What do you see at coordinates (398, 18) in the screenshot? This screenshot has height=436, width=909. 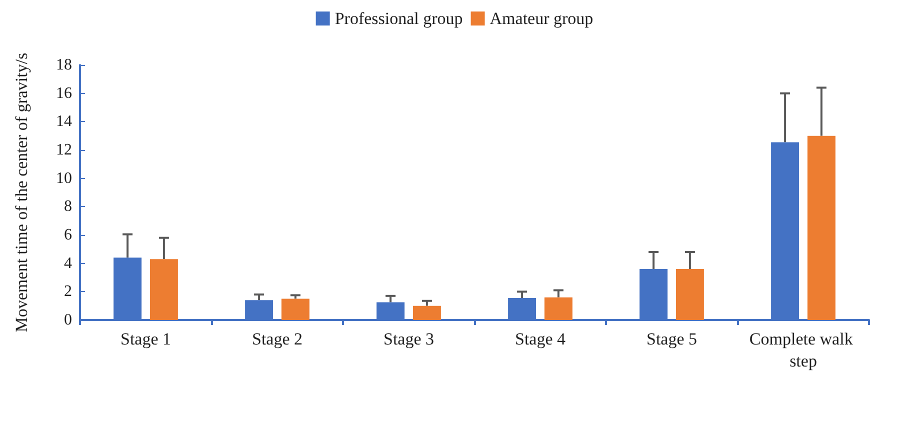 I see `legend-label: Professional group` at bounding box center [398, 18].